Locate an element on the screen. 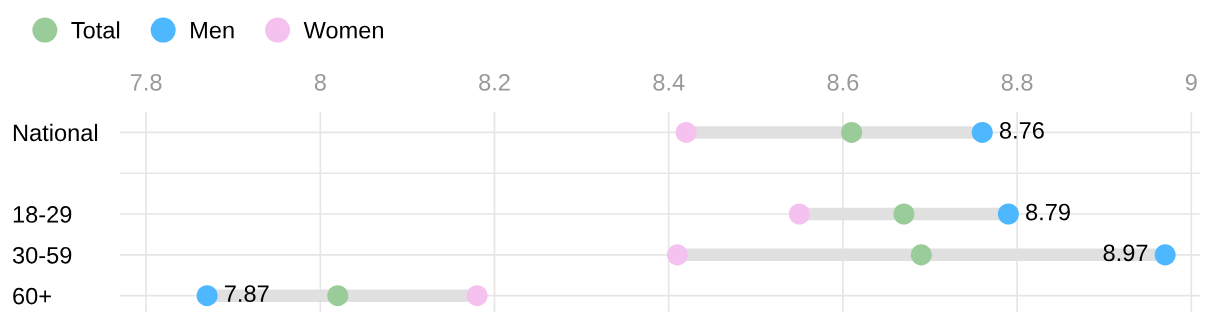 The height and width of the screenshot is (324, 1220). legend-label: Total is located at coordinates (95, 30).